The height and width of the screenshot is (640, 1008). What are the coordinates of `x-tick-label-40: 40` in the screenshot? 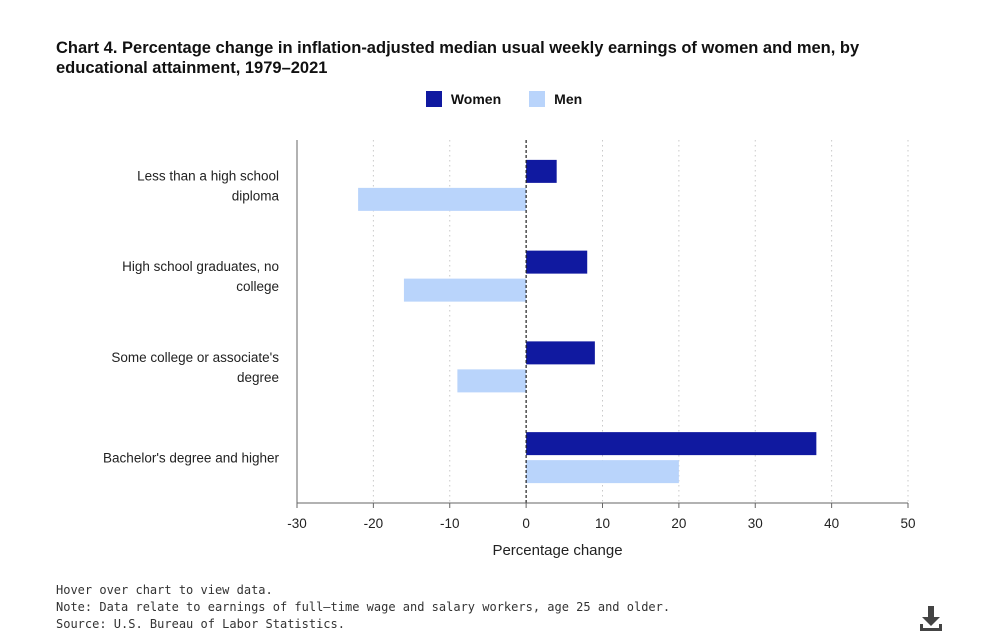 It's located at (831, 523).